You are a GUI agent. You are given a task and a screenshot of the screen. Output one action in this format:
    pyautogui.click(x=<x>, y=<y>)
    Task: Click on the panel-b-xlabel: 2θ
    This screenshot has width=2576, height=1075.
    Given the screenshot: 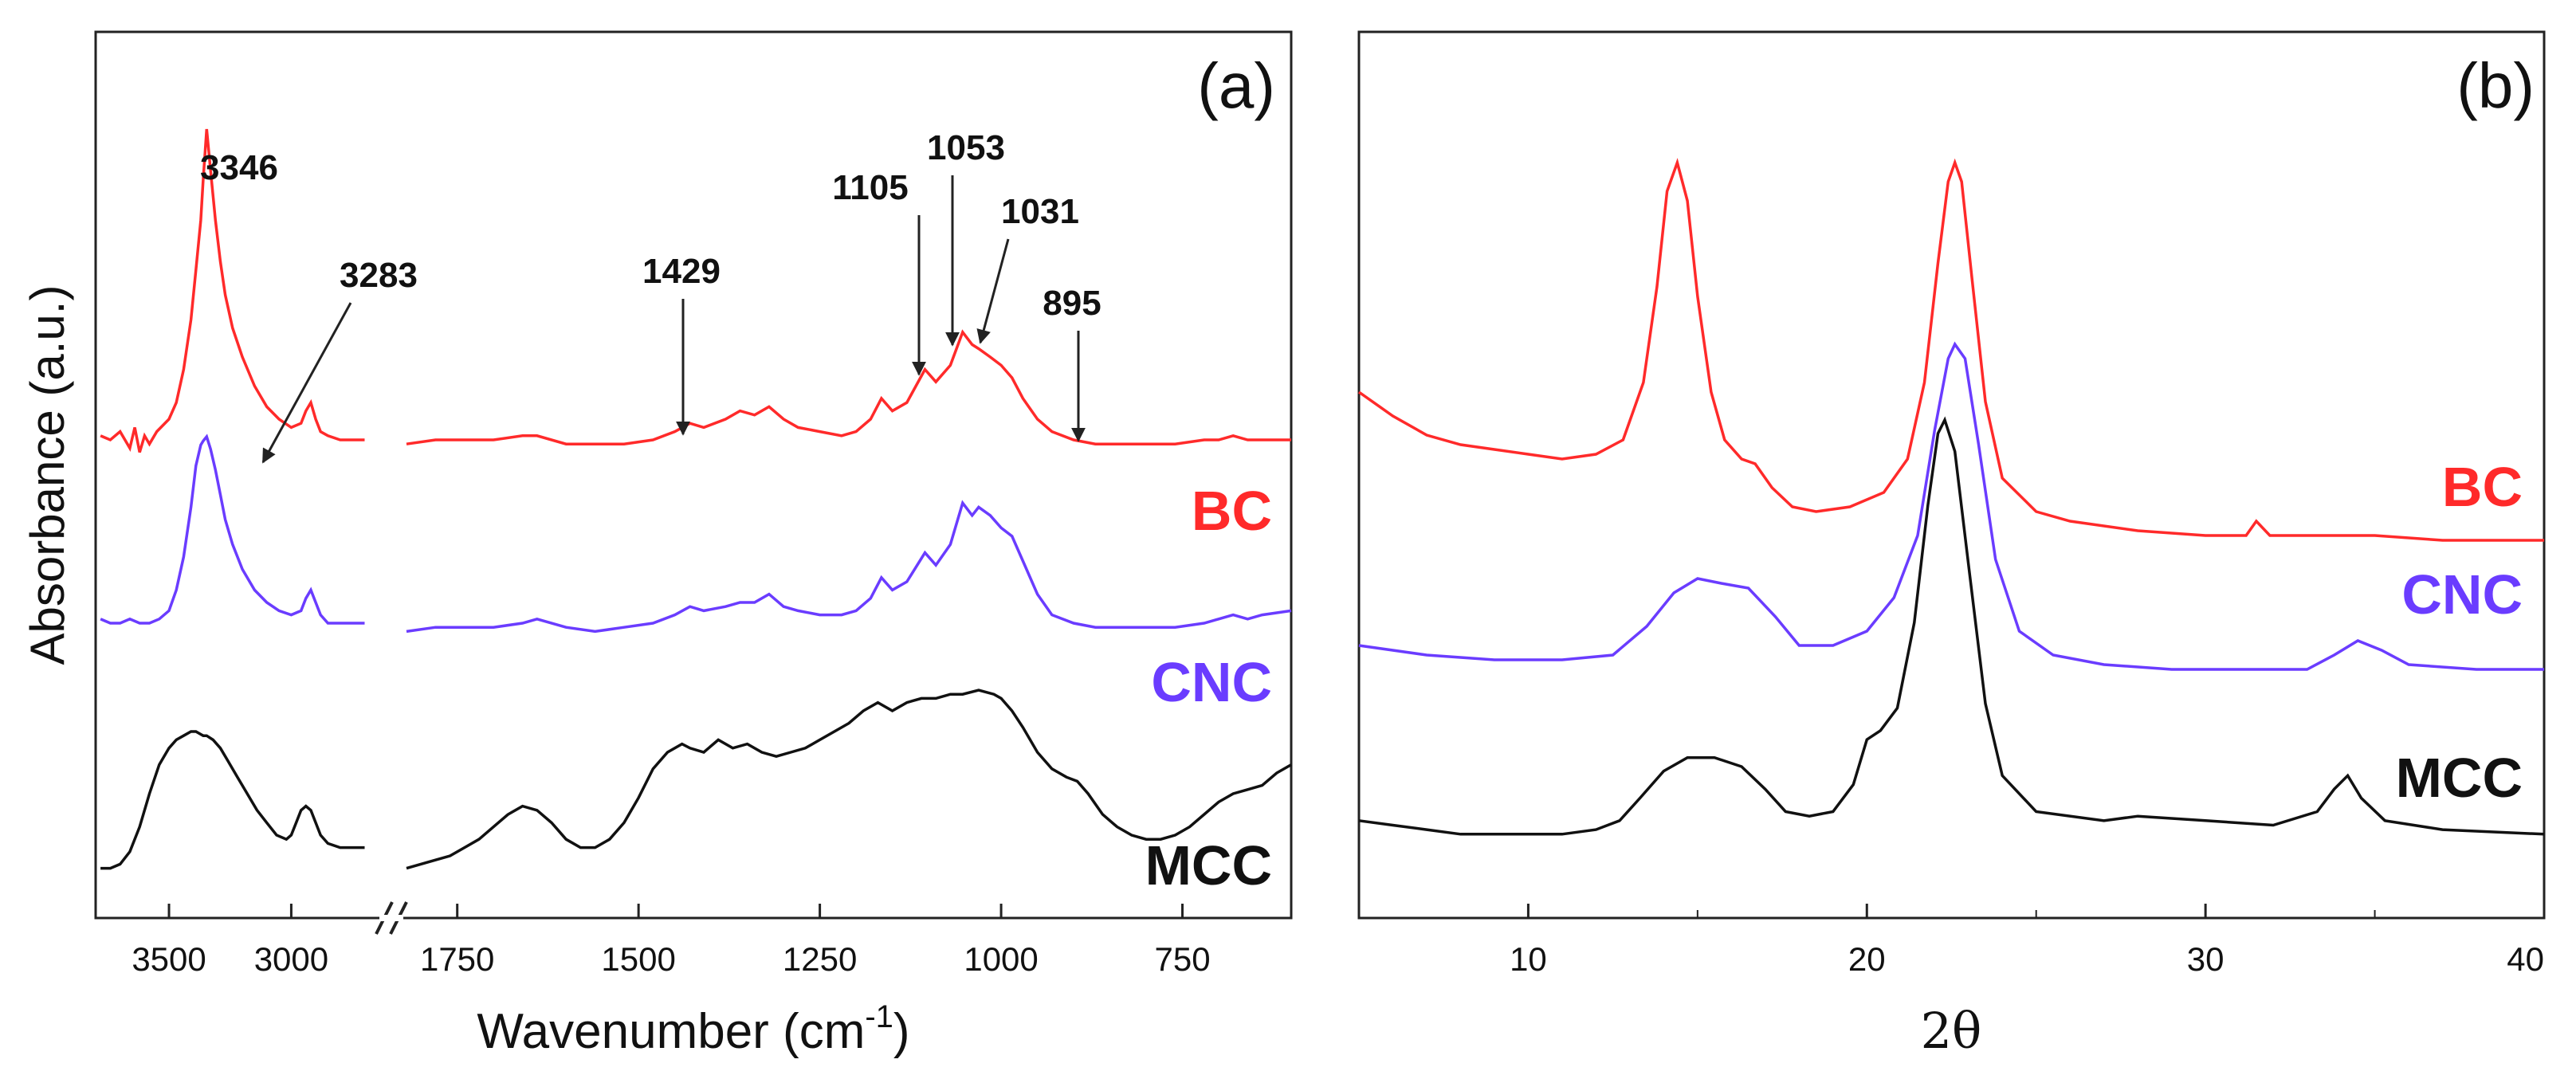 What is the action you would take?
    pyautogui.click(x=1951, y=1031)
    